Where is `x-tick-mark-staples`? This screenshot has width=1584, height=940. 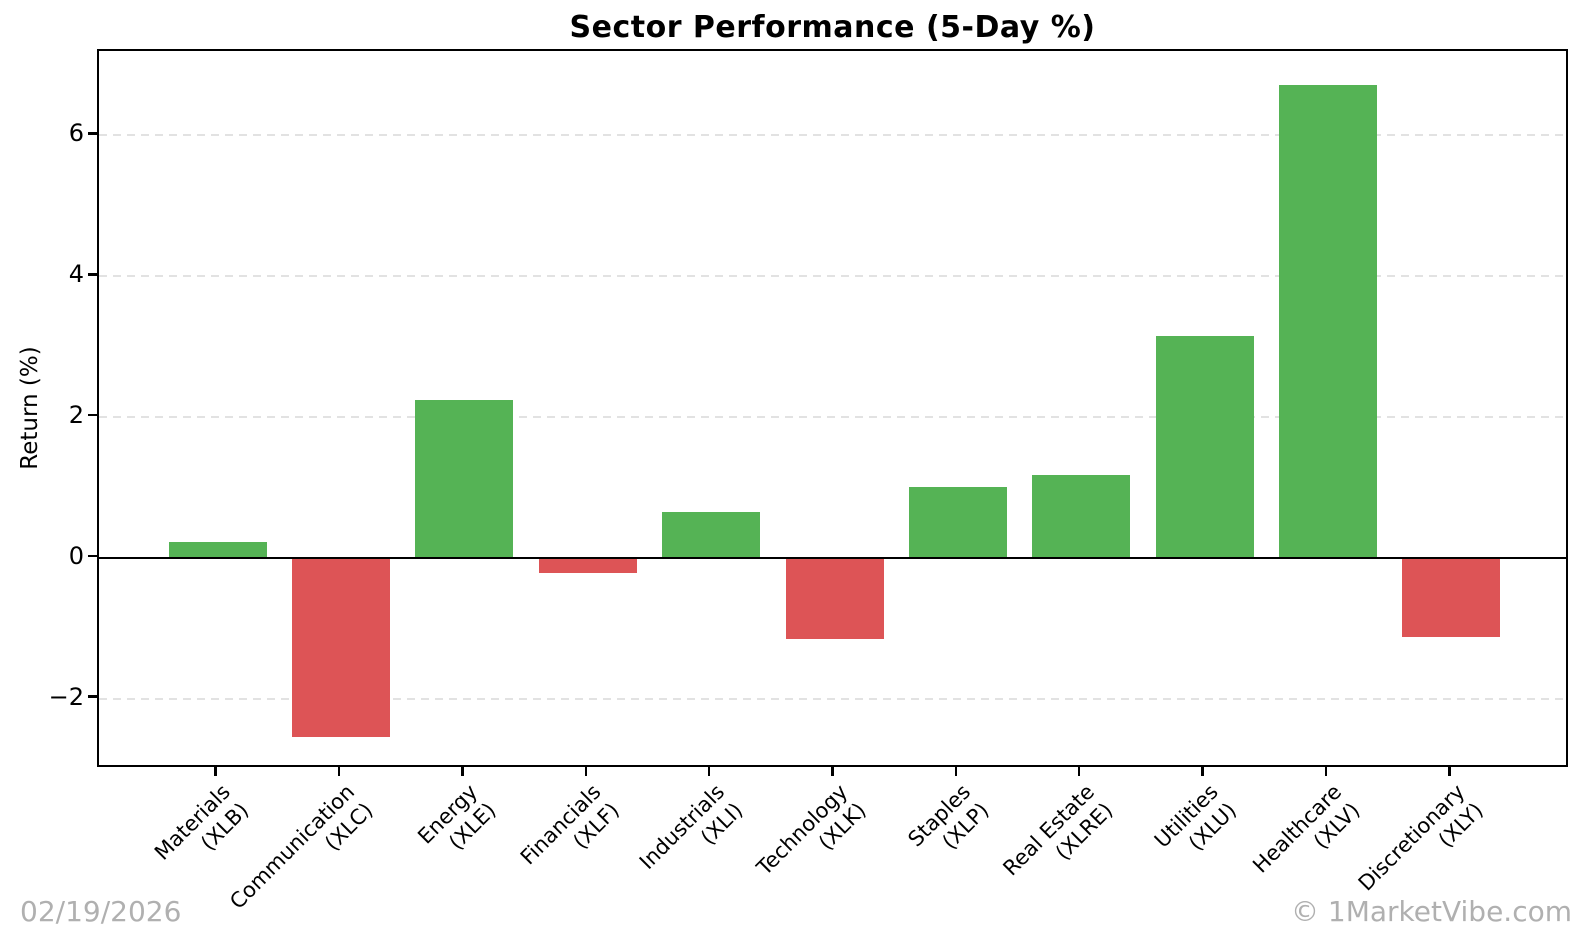
x-tick-mark-staples is located at coordinates (956, 771).